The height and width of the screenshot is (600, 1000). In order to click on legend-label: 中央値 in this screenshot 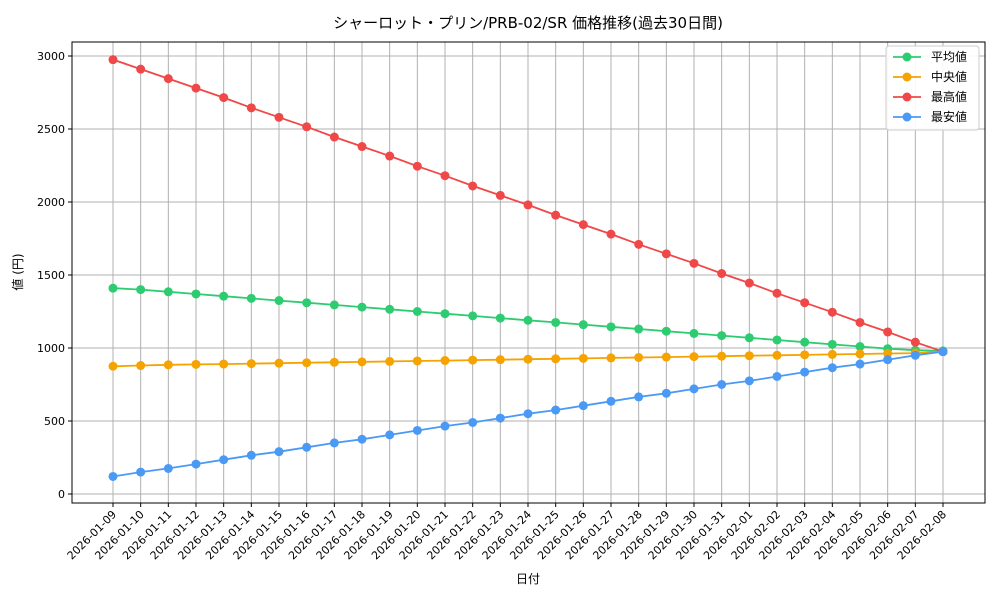, I will do `click(949, 76)`.